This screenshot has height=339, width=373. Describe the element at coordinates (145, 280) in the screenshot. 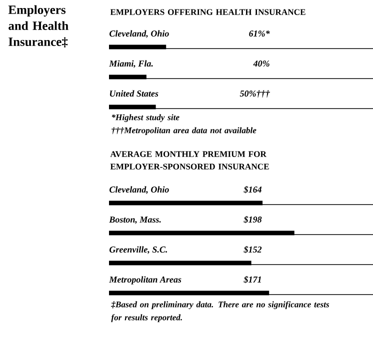

I see `y-tick-label: Metropolitan Areas` at that location.